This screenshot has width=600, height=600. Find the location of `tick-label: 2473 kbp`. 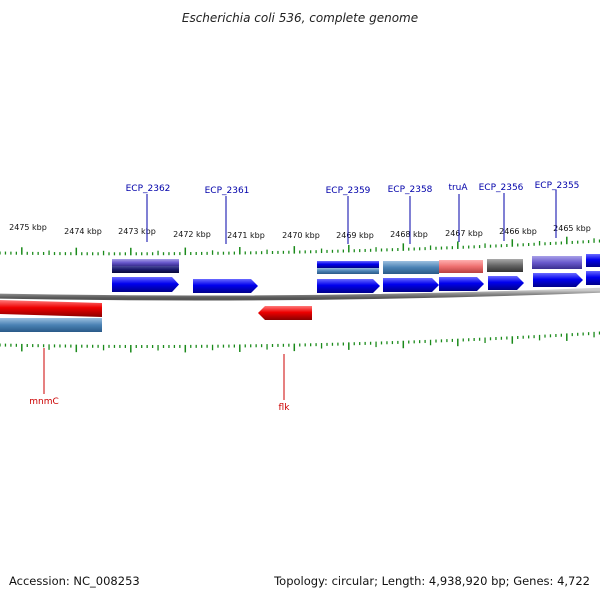

tick-label: 2473 kbp is located at coordinates (137, 231).